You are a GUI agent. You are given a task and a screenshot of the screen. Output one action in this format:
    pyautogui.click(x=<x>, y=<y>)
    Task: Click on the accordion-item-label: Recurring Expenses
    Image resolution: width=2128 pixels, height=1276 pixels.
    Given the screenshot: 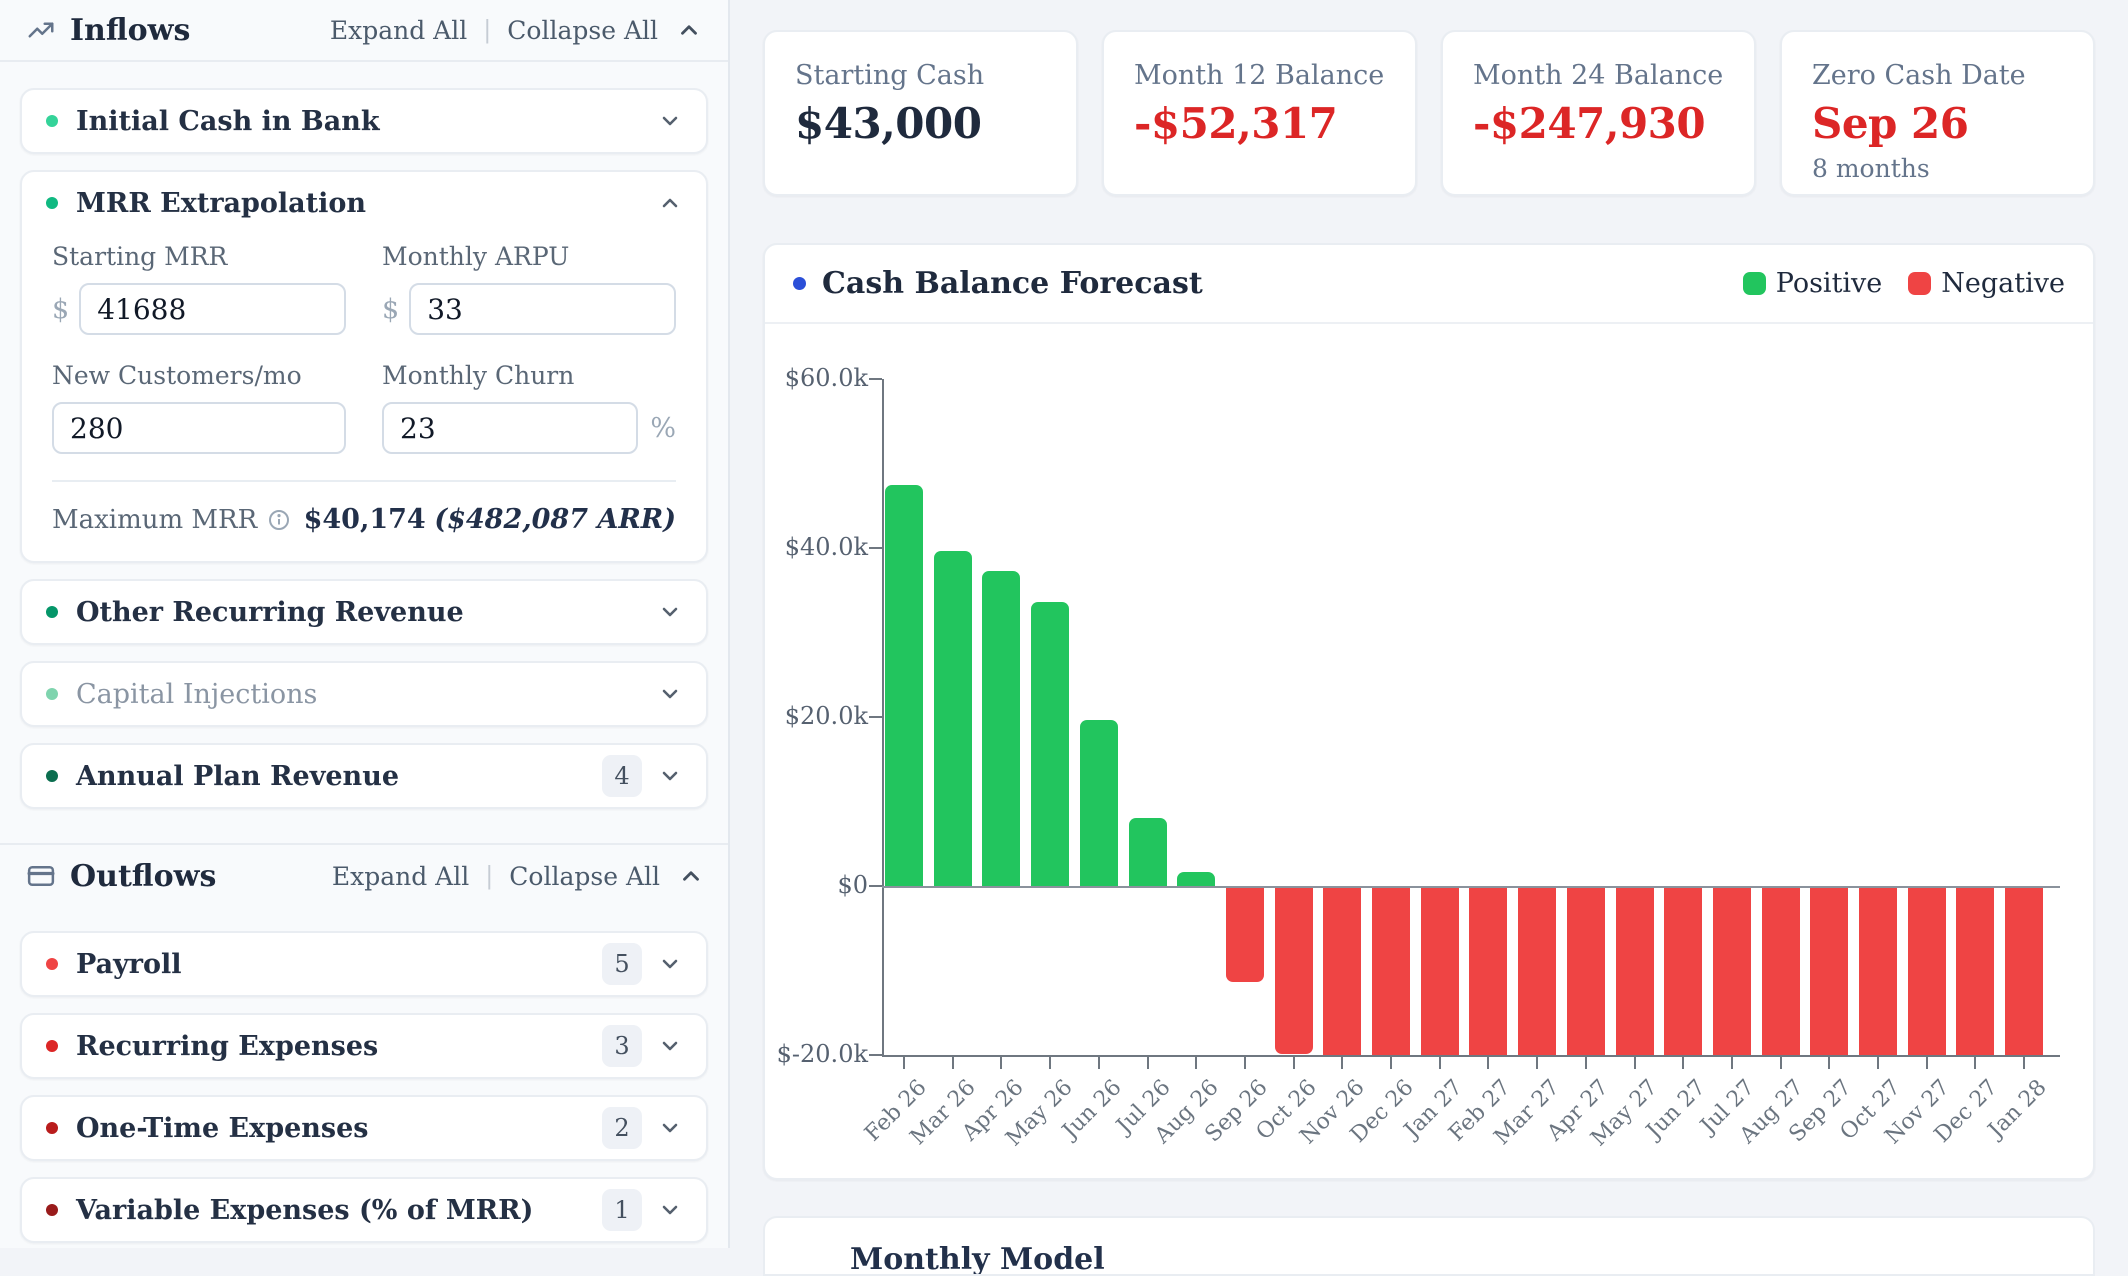 What is the action you would take?
    pyautogui.click(x=227, y=1046)
    